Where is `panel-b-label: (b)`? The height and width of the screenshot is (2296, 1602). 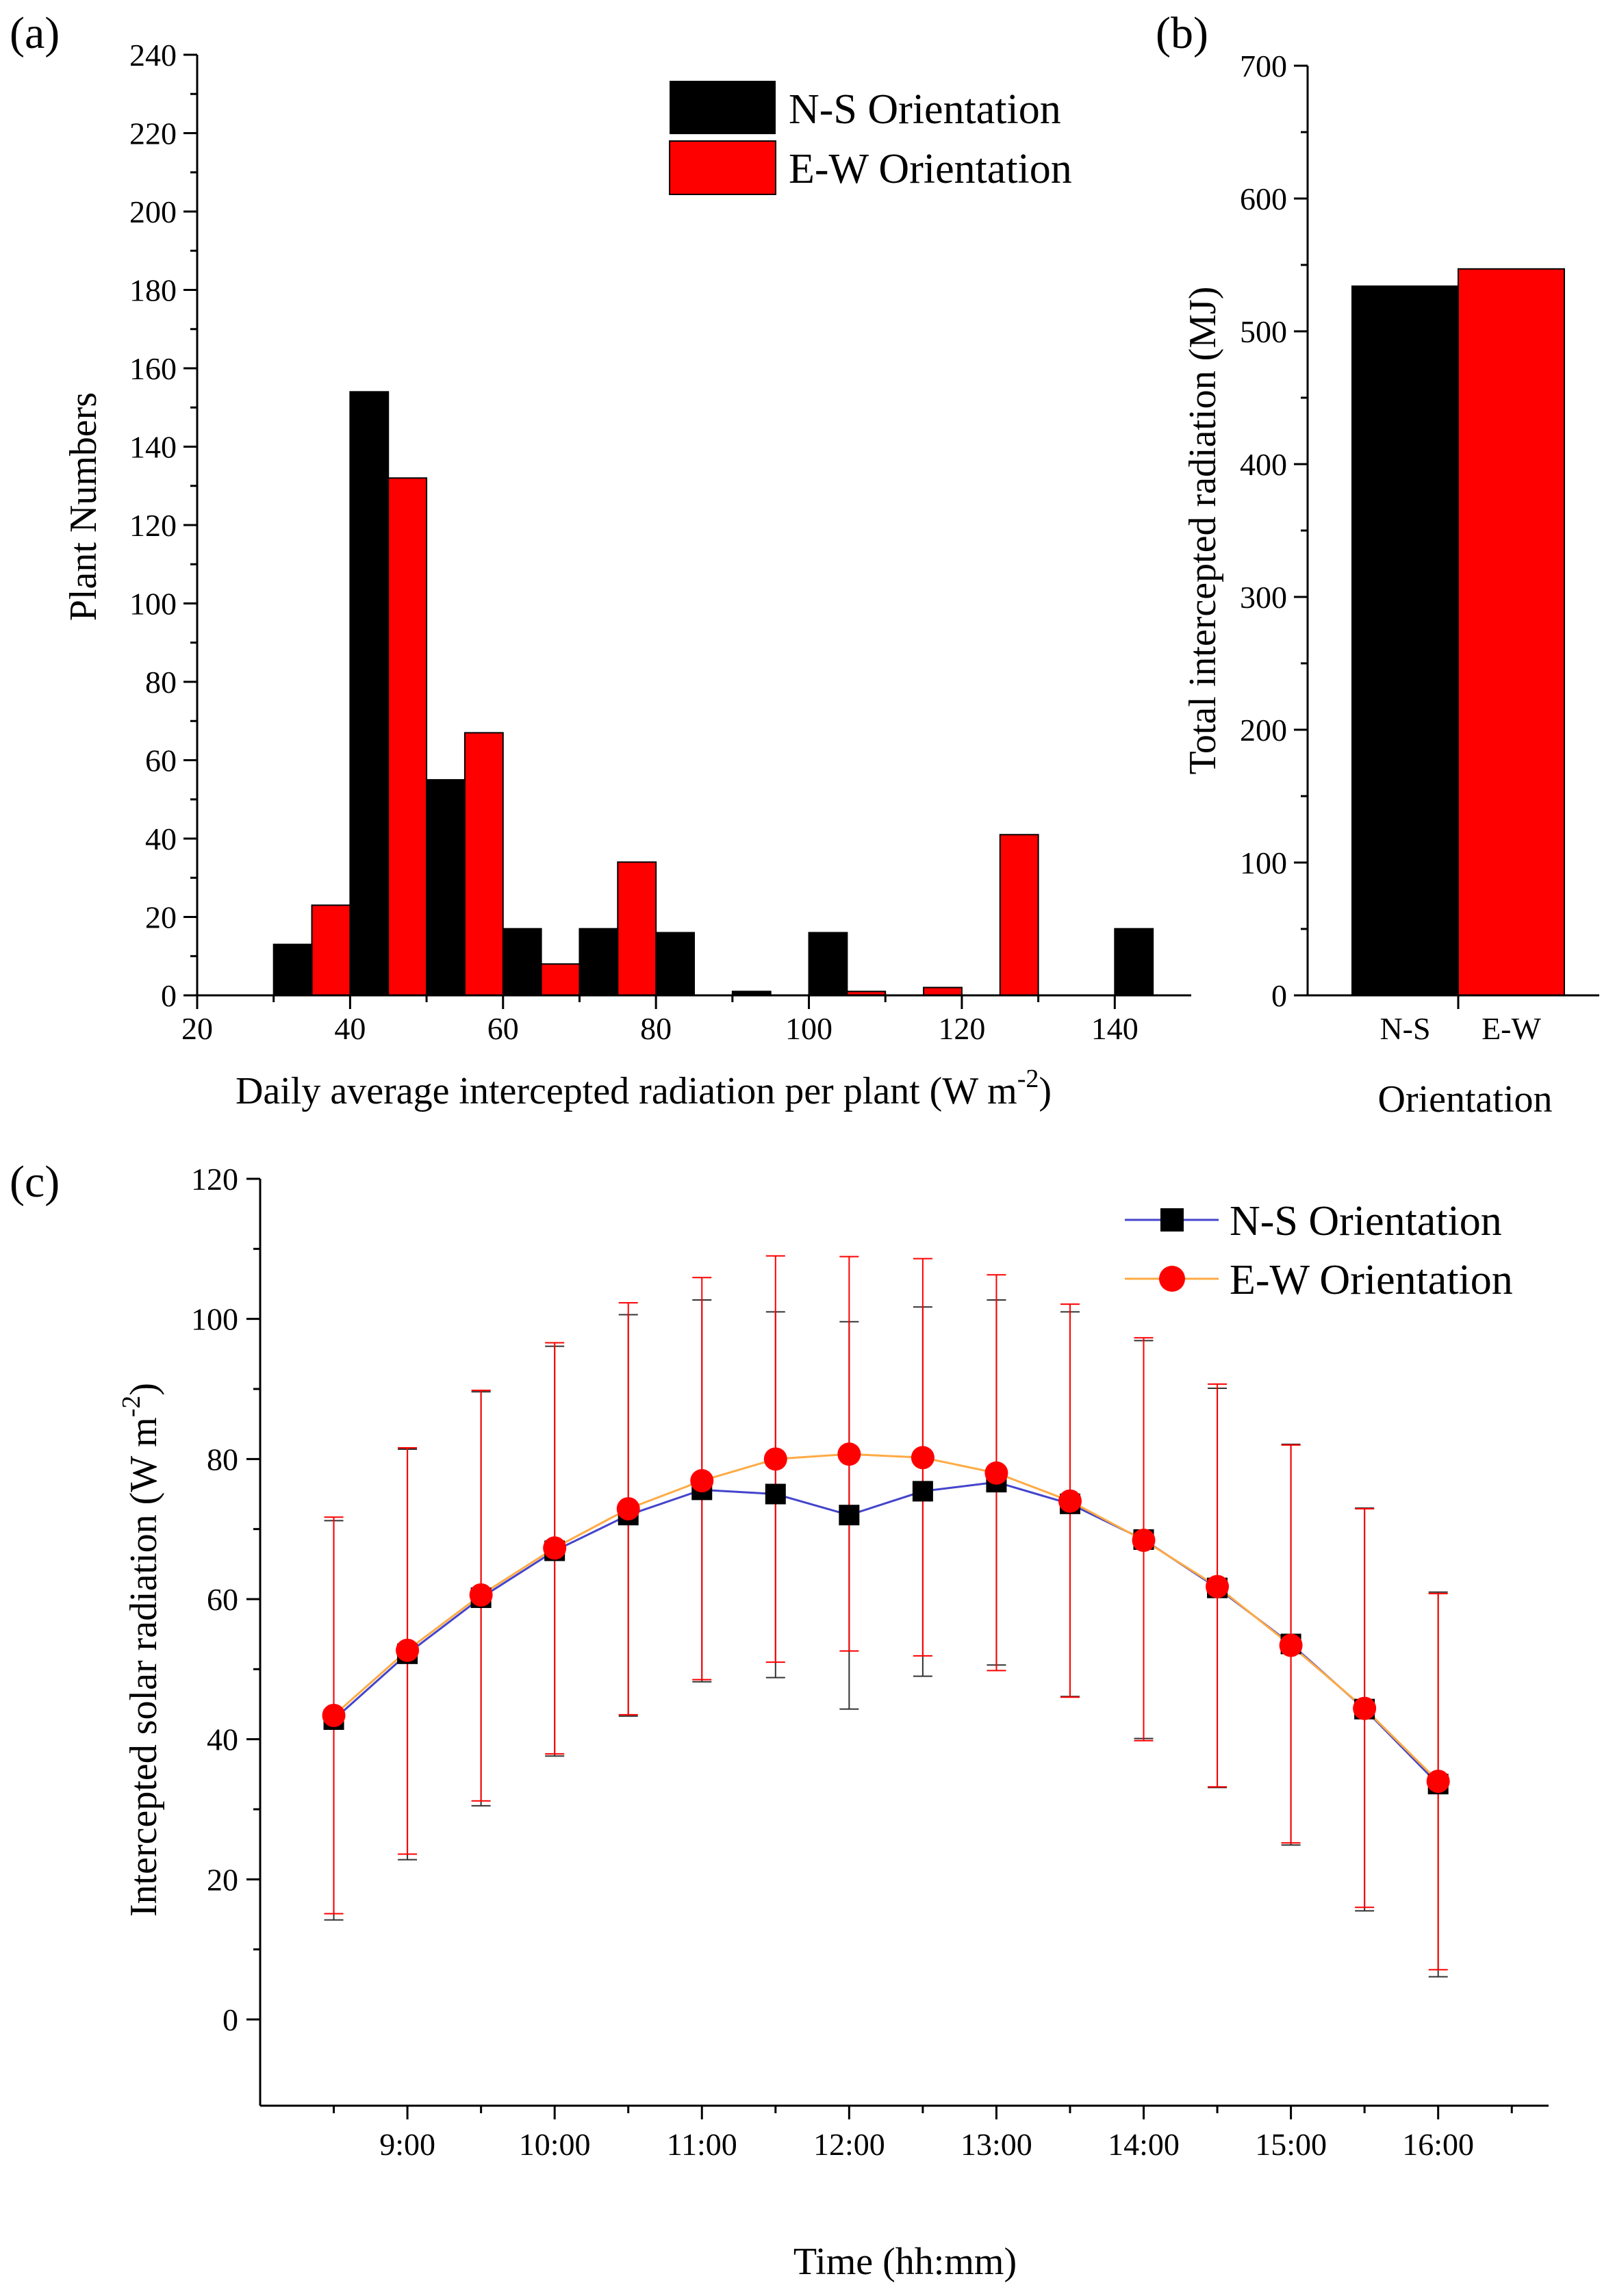
panel-b-label: (b) is located at coordinates (1182, 33).